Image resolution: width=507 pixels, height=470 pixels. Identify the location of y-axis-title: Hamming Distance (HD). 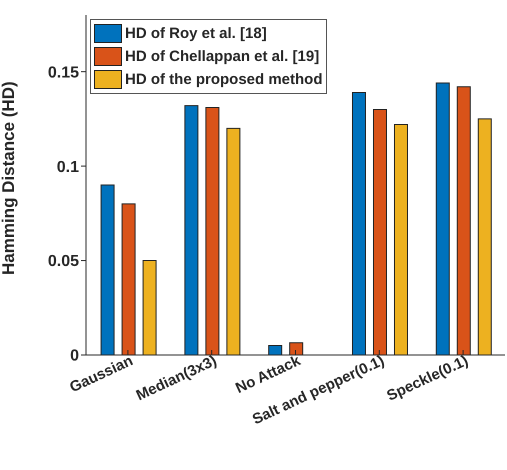
(9, 178).